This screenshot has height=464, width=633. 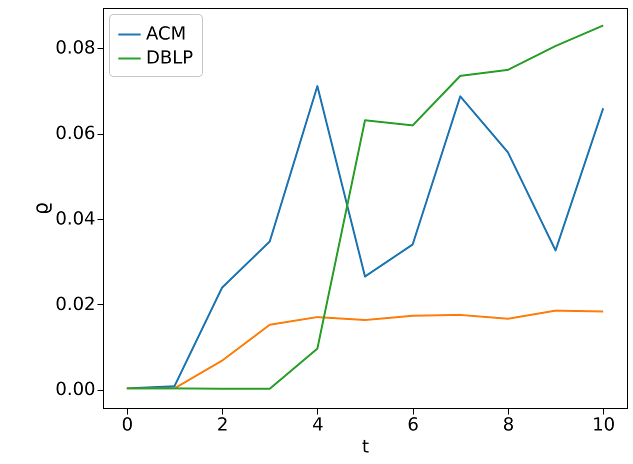 What do you see at coordinates (508, 425) in the screenshot?
I see `x-tick-label: 8` at bounding box center [508, 425].